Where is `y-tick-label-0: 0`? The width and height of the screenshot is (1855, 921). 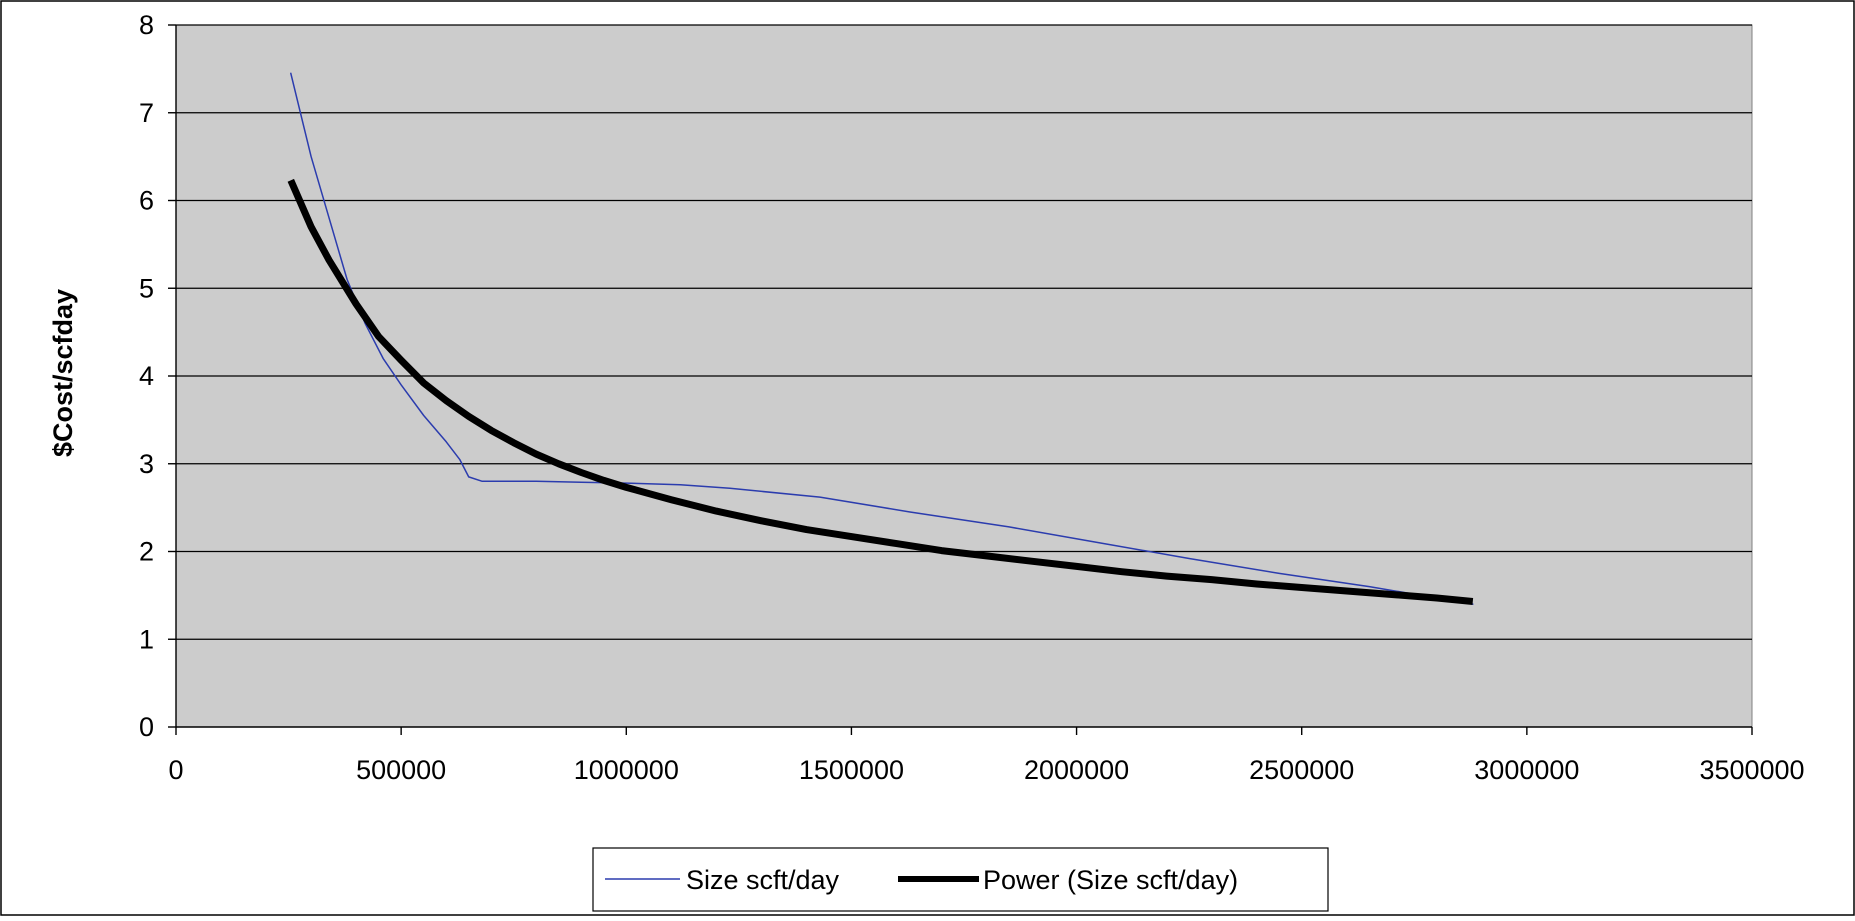 y-tick-label-0: 0 is located at coordinates (146, 727).